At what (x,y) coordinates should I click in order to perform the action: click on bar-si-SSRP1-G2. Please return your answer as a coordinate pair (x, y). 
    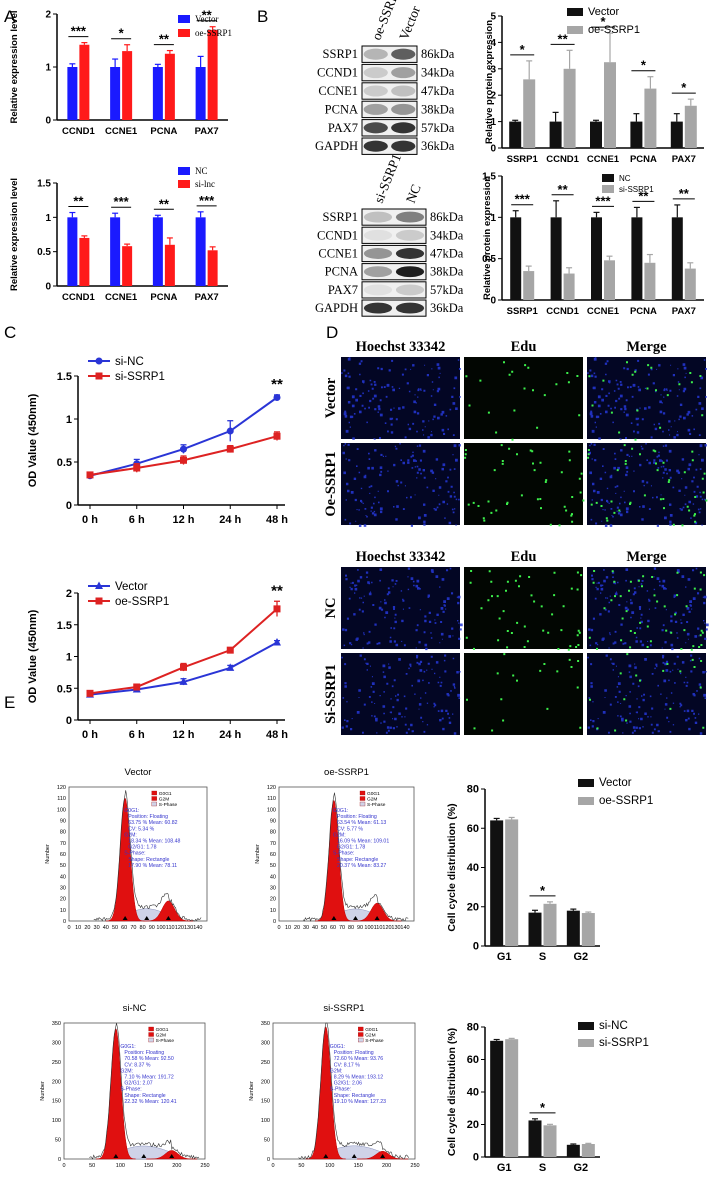
    Looking at the image, I should click on (588, 1150).